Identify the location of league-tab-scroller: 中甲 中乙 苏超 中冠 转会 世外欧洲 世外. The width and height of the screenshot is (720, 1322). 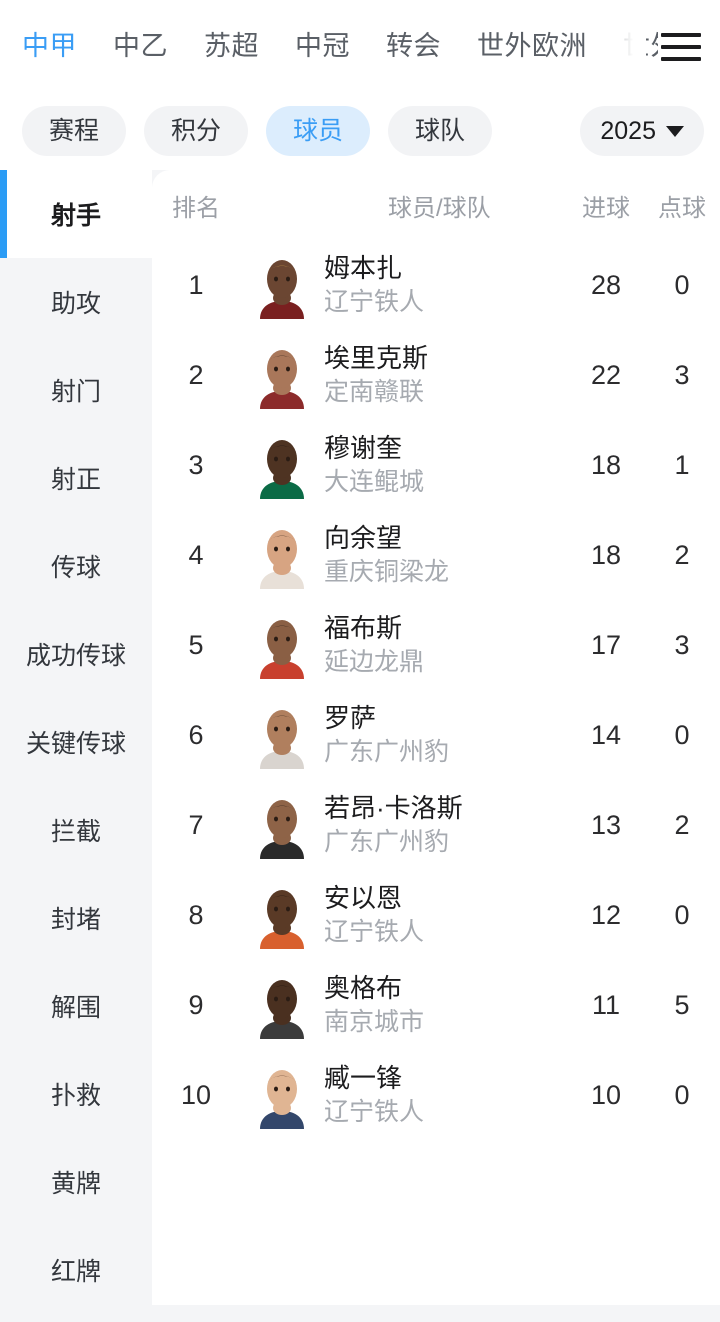
(357, 46).